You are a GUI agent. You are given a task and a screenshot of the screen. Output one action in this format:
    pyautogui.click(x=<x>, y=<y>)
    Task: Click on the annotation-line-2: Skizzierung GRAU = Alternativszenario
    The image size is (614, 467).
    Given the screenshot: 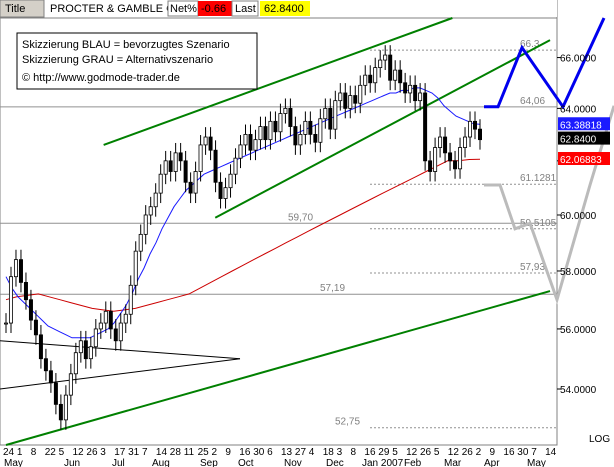 What is the action you would take?
    pyautogui.click(x=117, y=60)
    